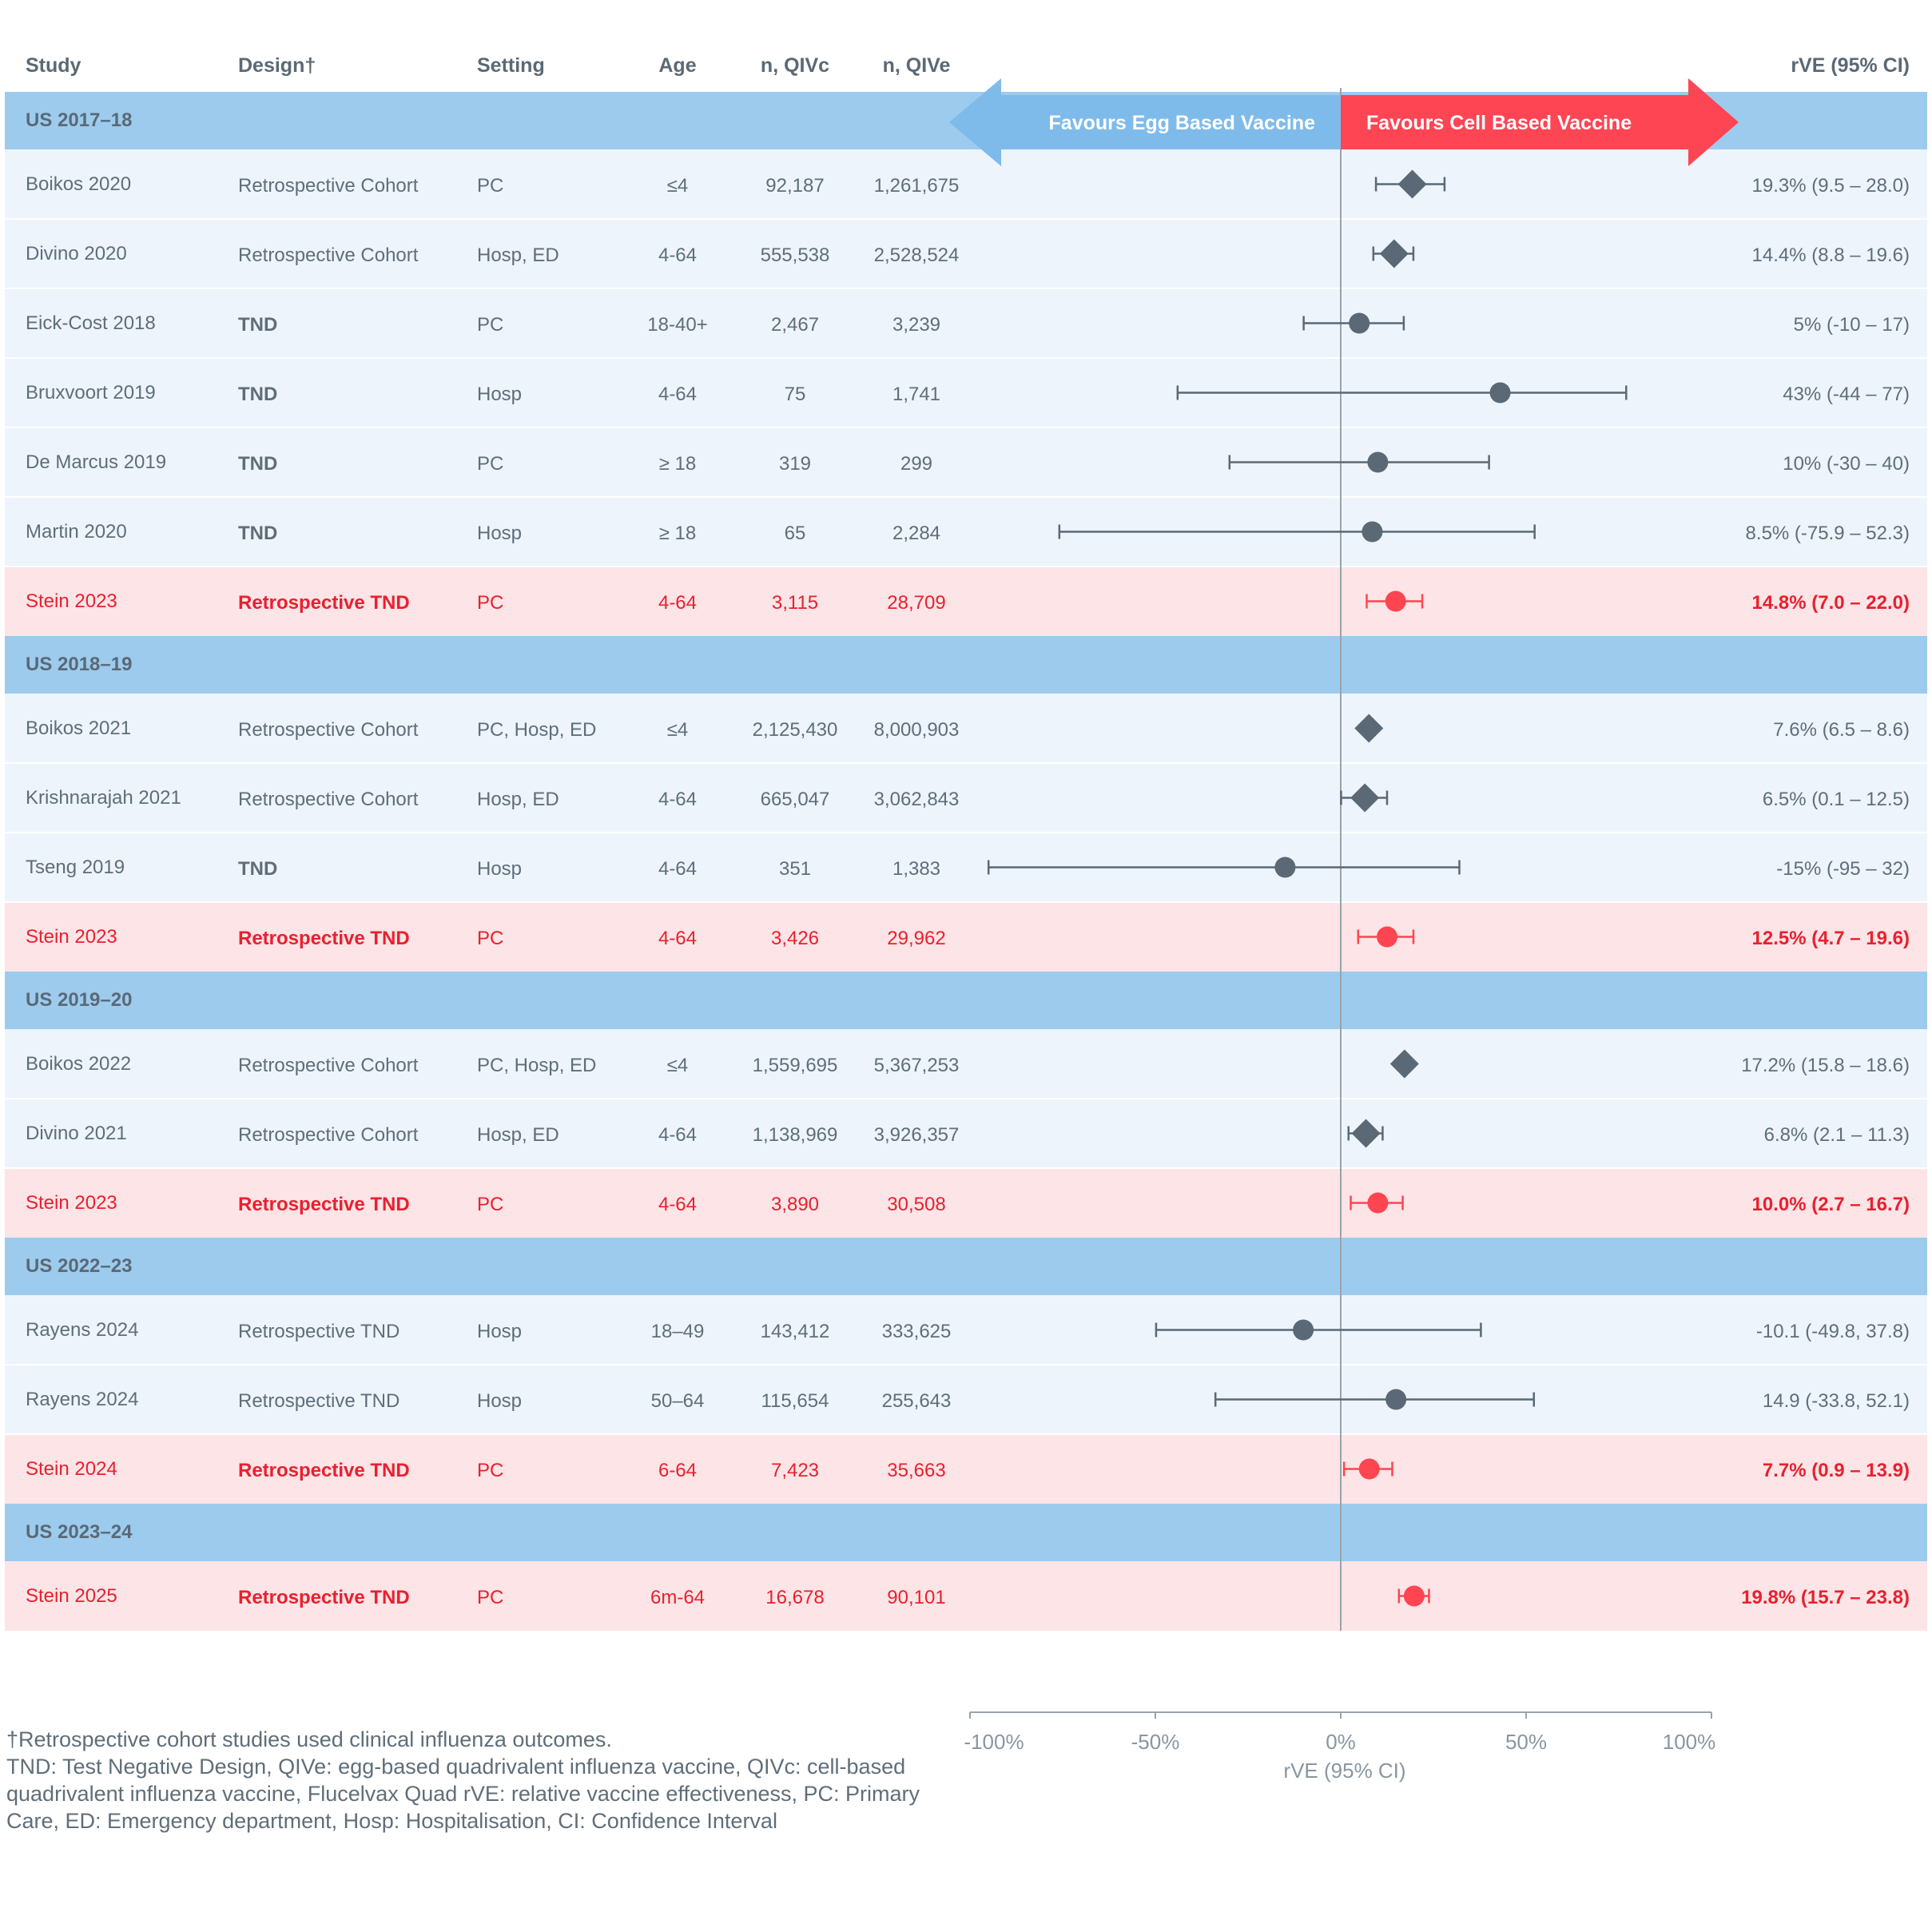 Image resolution: width=1932 pixels, height=1908 pixels. I want to click on age: 6m-64, so click(678, 1597).